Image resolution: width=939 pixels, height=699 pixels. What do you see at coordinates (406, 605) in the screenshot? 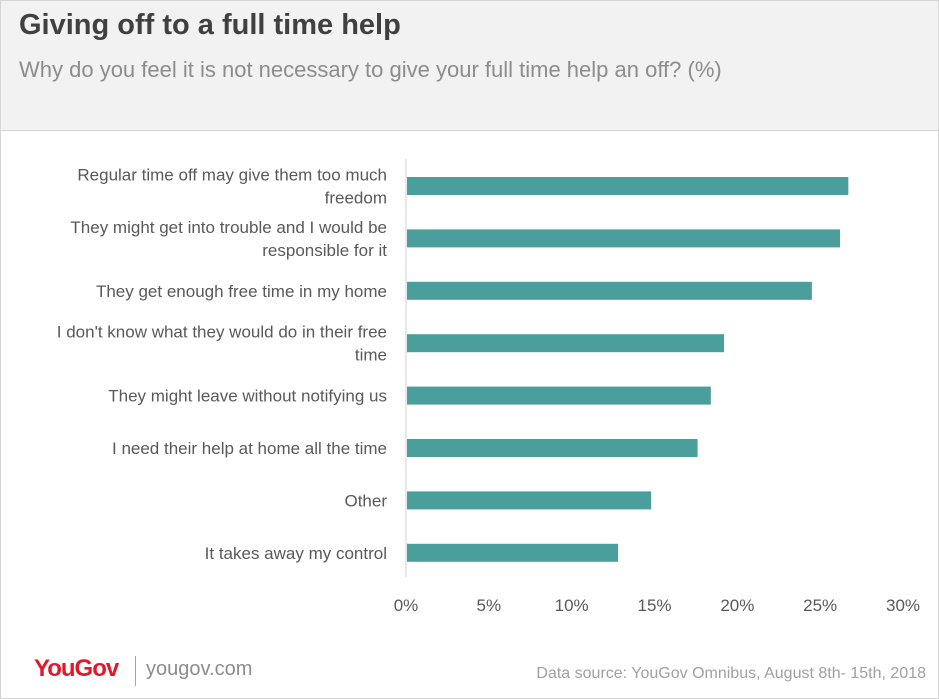
I see `x-tick-label: 0%` at bounding box center [406, 605].